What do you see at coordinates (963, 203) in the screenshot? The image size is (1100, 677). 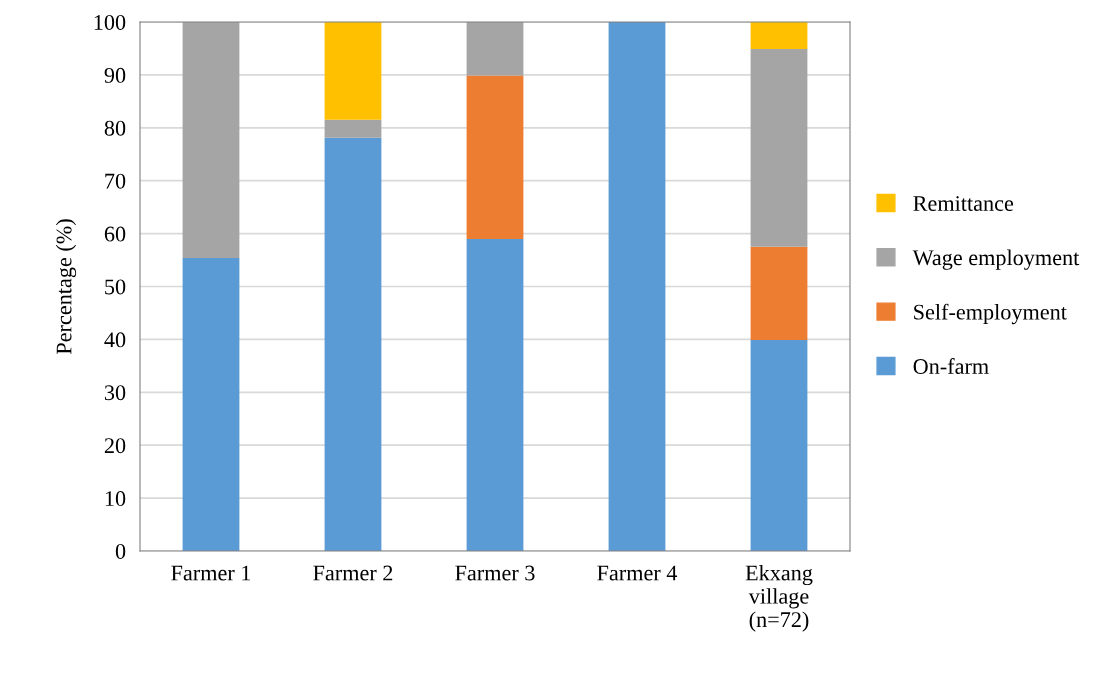 I see `legend-label: Remittance` at bounding box center [963, 203].